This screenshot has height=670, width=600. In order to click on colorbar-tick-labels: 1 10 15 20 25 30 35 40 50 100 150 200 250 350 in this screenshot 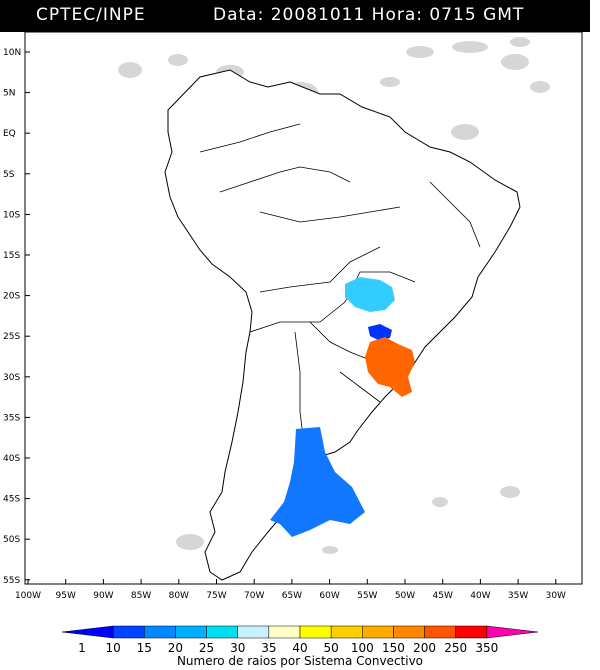, I will do `click(288, 648)`.